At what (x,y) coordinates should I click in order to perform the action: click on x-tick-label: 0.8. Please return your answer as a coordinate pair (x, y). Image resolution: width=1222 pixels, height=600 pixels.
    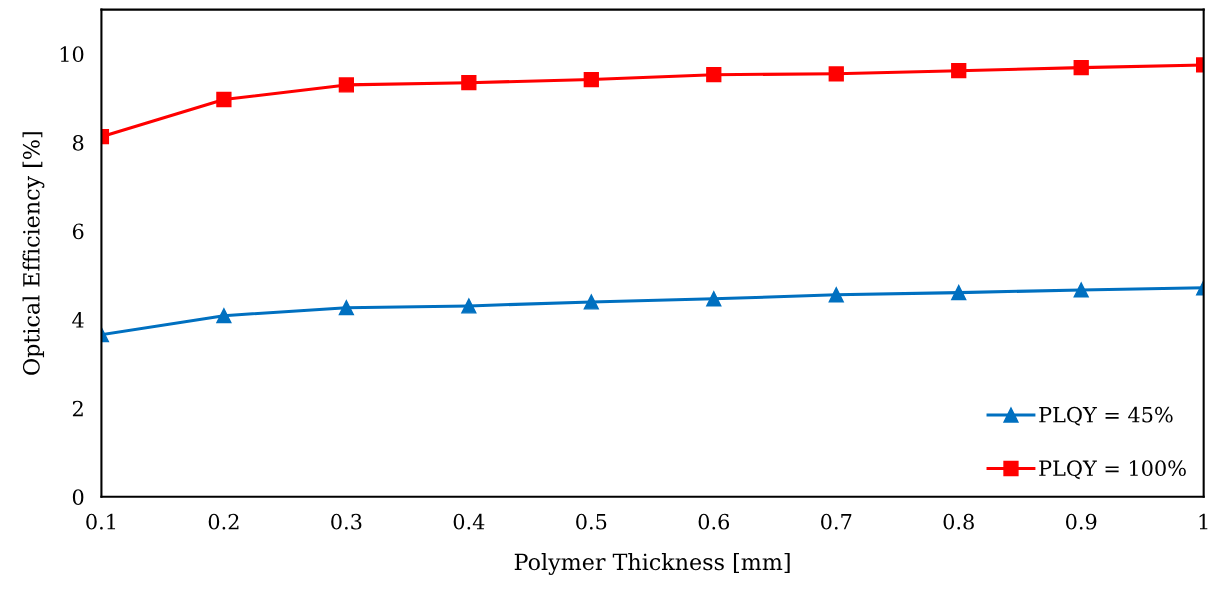
    Looking at the image, I should click on (958, 521).